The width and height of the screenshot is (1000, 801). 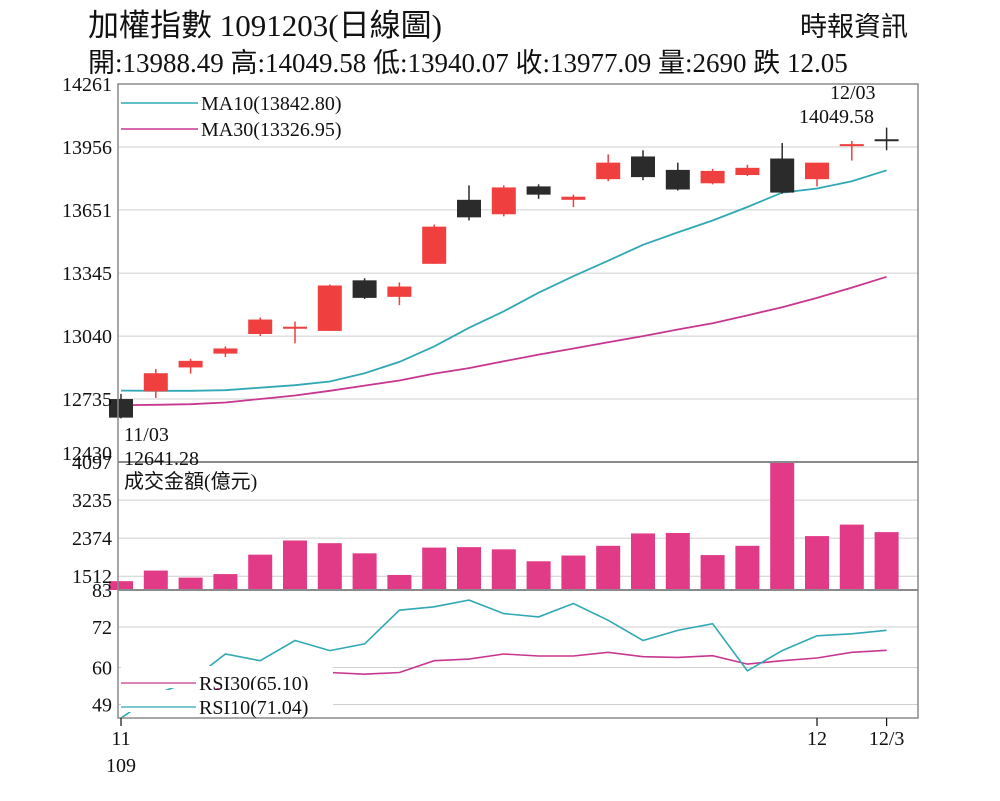 I want to click on rsi-tick-label: 60, so click(x=102, y=668).